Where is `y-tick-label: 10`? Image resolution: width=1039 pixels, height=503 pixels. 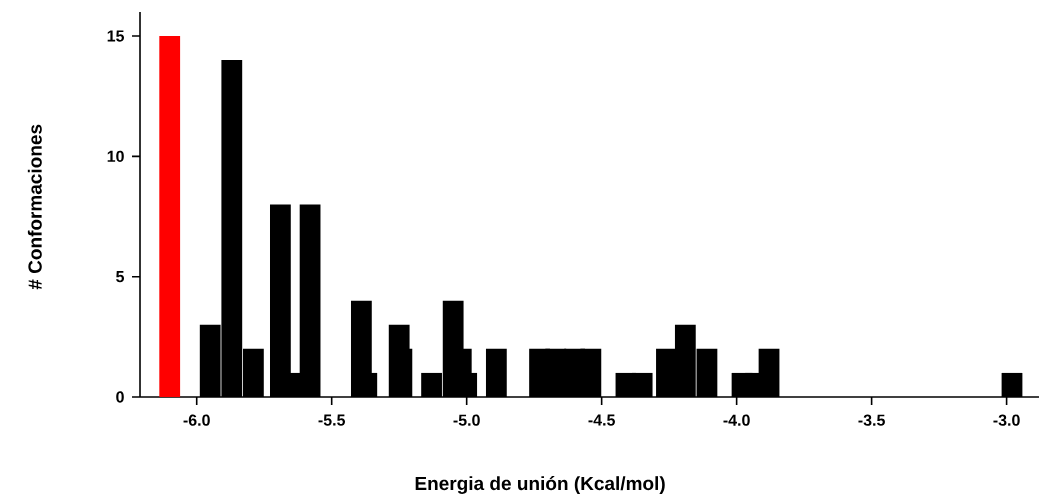
y-tick-label: 10 is located at coordinates (115, 156).